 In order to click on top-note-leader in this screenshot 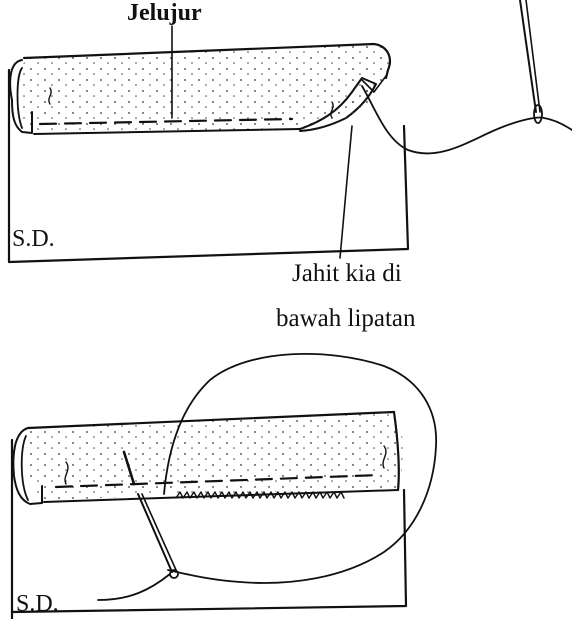, I will do `click(346, 192)`.